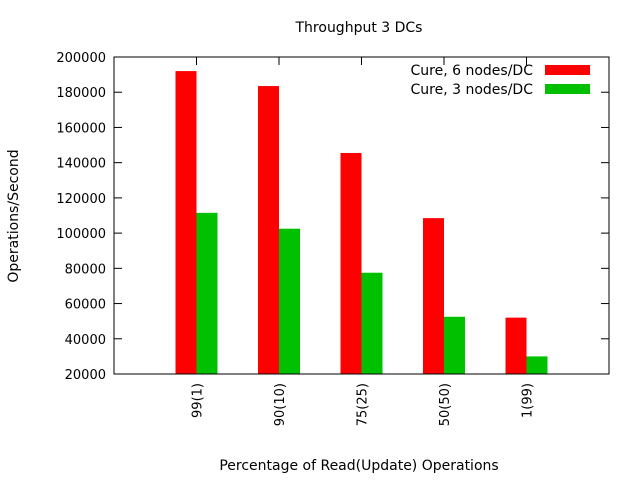 This screenshot has width=640, height=480. What do you see at coordinates (500, 80) in the screenshot?
I see `legend: Cure, 6 nodes/DC Cure, 3 nodes/DC` at bounding box center [500, 80].